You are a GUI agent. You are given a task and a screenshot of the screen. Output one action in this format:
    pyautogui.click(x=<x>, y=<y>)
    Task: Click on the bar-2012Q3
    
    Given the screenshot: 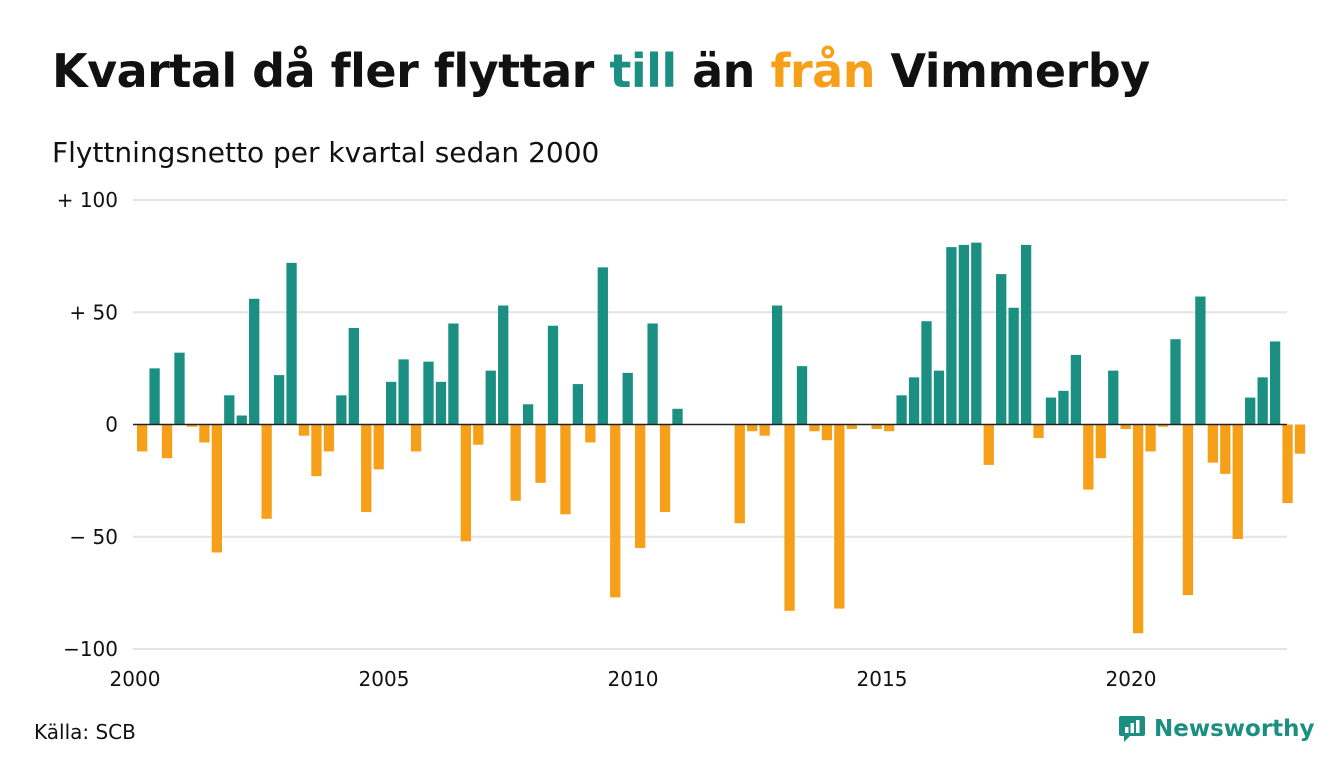 What is the action you would take?
    pyautogui.click(x=764, y=430)
    